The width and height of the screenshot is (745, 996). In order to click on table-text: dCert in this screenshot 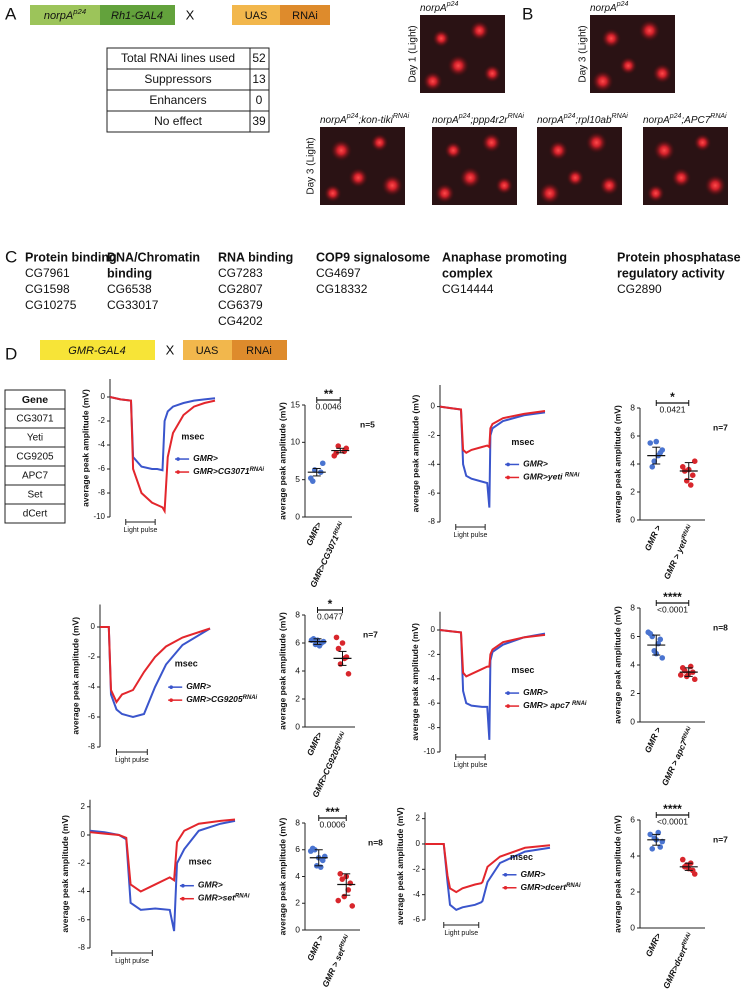, I will do `click(35, 514)`.